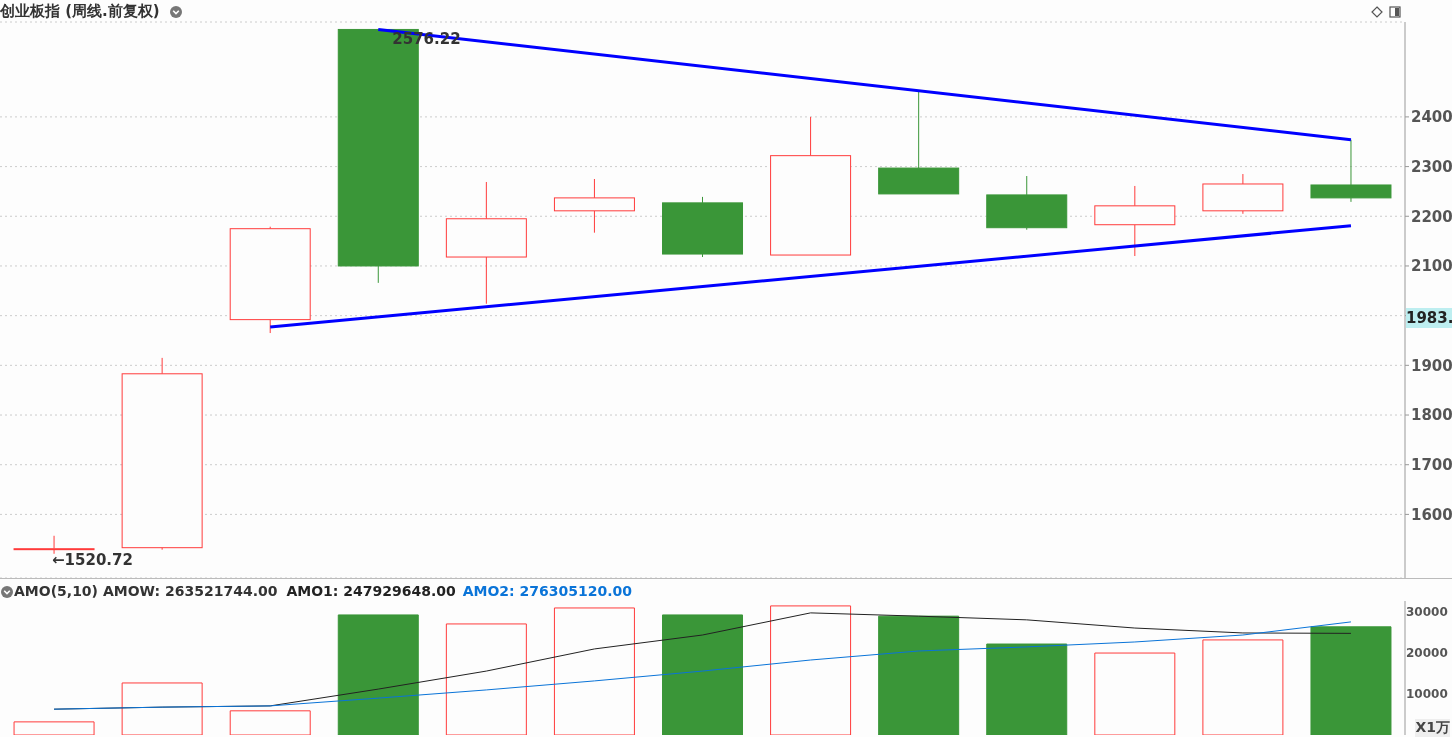 The image size is (1452, 737). What do you see at coordinates (371, 591) in the screenshot?
I see `text: AMO1: 247929648.00` at bounding box center [371, 591].